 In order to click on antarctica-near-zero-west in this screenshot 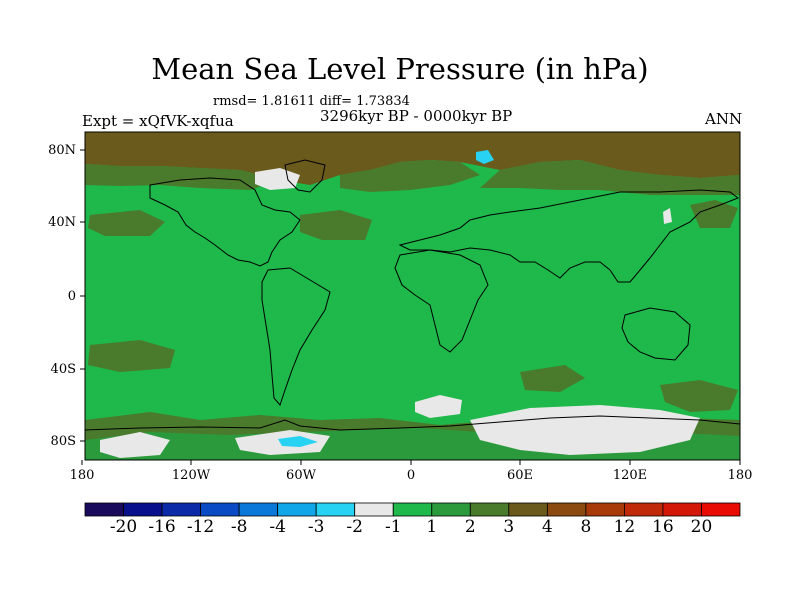, I will do `click(135, 445)`.